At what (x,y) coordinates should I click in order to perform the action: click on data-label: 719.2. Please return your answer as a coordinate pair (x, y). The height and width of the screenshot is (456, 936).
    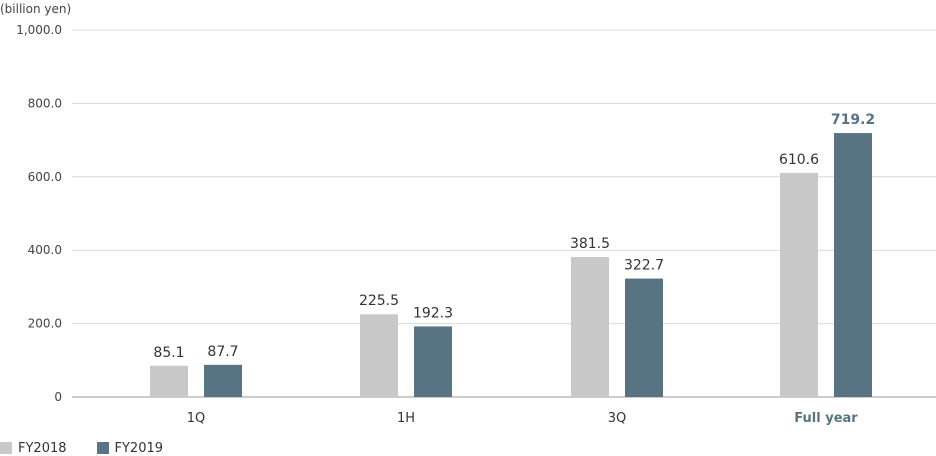
    Looking at the image, I should click on (853, 120).